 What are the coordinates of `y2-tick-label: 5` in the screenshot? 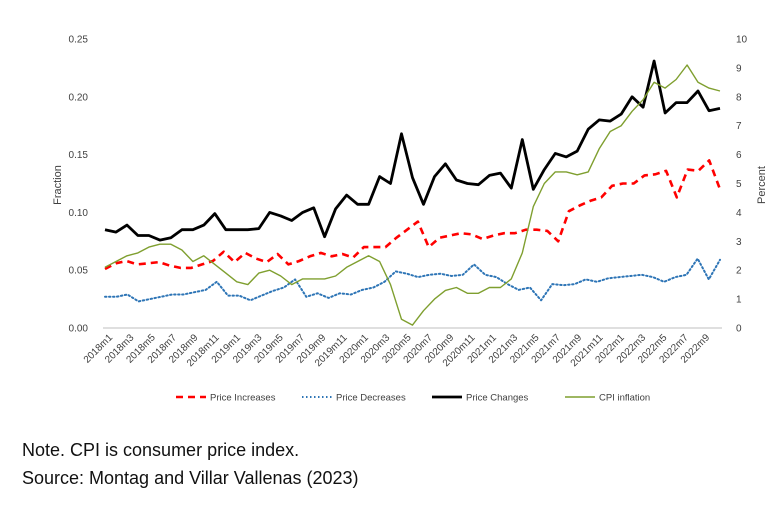 It's located at (739, 184).